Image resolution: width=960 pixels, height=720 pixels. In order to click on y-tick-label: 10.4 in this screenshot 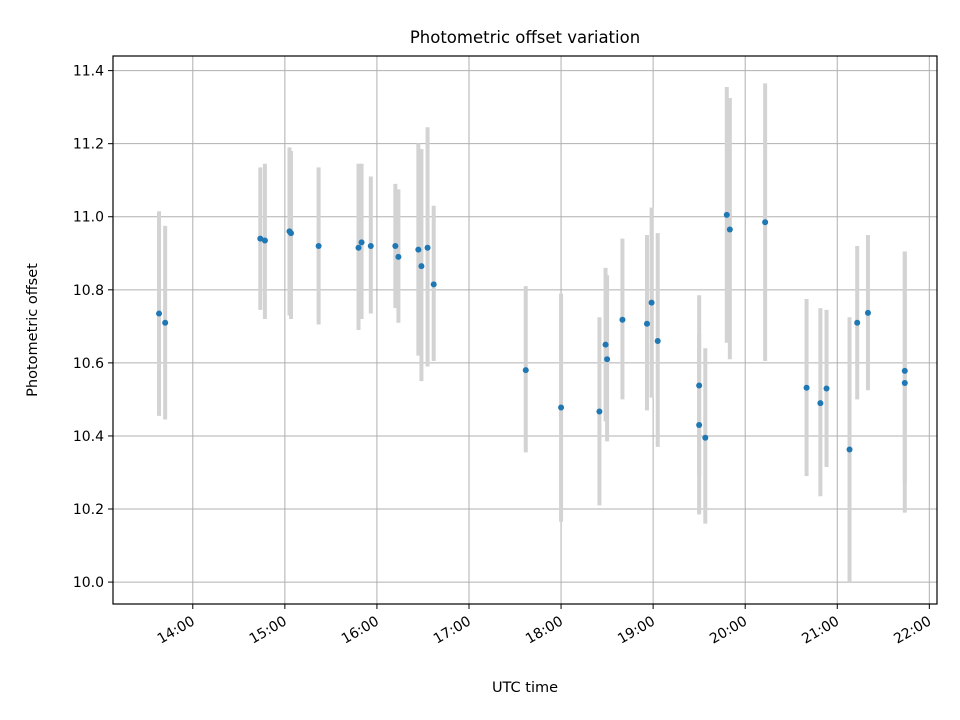, I will do `click(88, 437)`.